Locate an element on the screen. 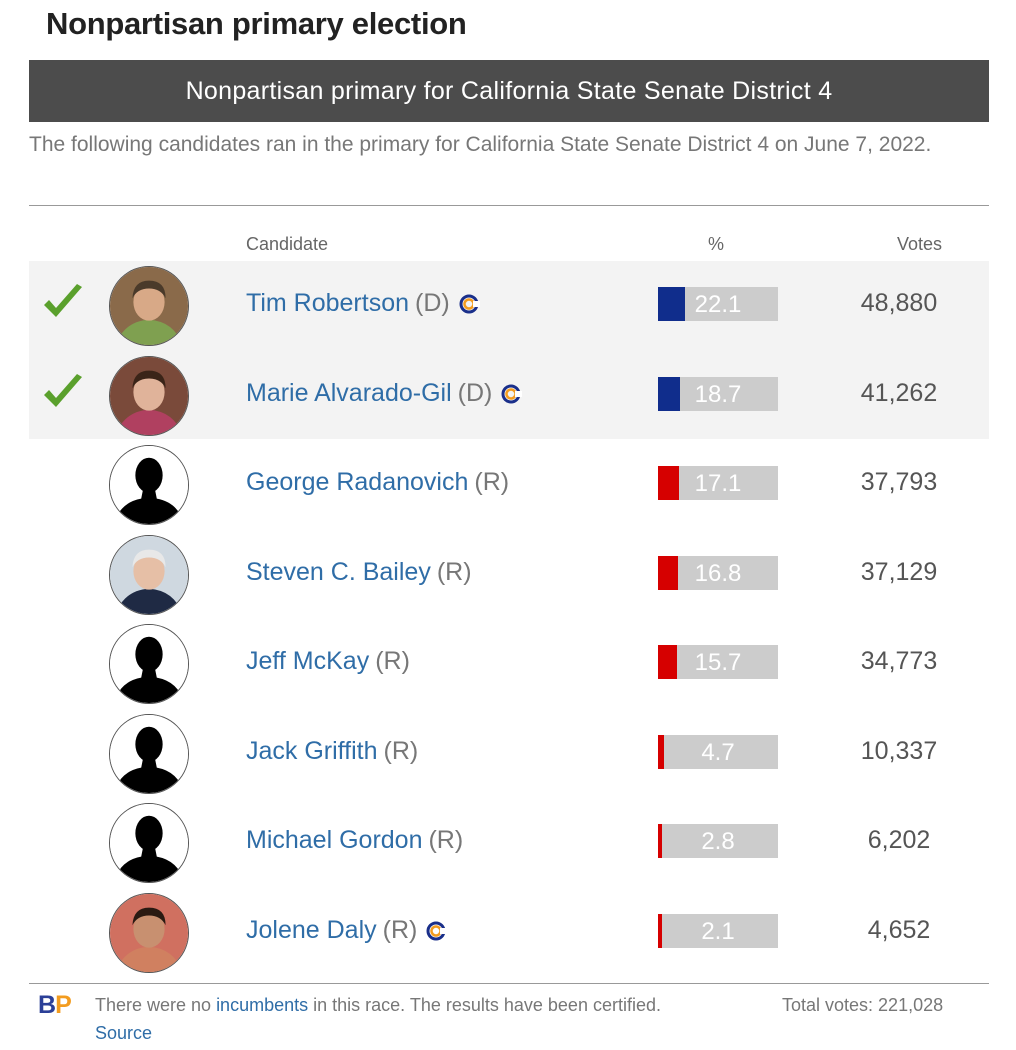 This screenshot has height=1050, width=1016. source-link: Source is located at coordinates (124, 1033).